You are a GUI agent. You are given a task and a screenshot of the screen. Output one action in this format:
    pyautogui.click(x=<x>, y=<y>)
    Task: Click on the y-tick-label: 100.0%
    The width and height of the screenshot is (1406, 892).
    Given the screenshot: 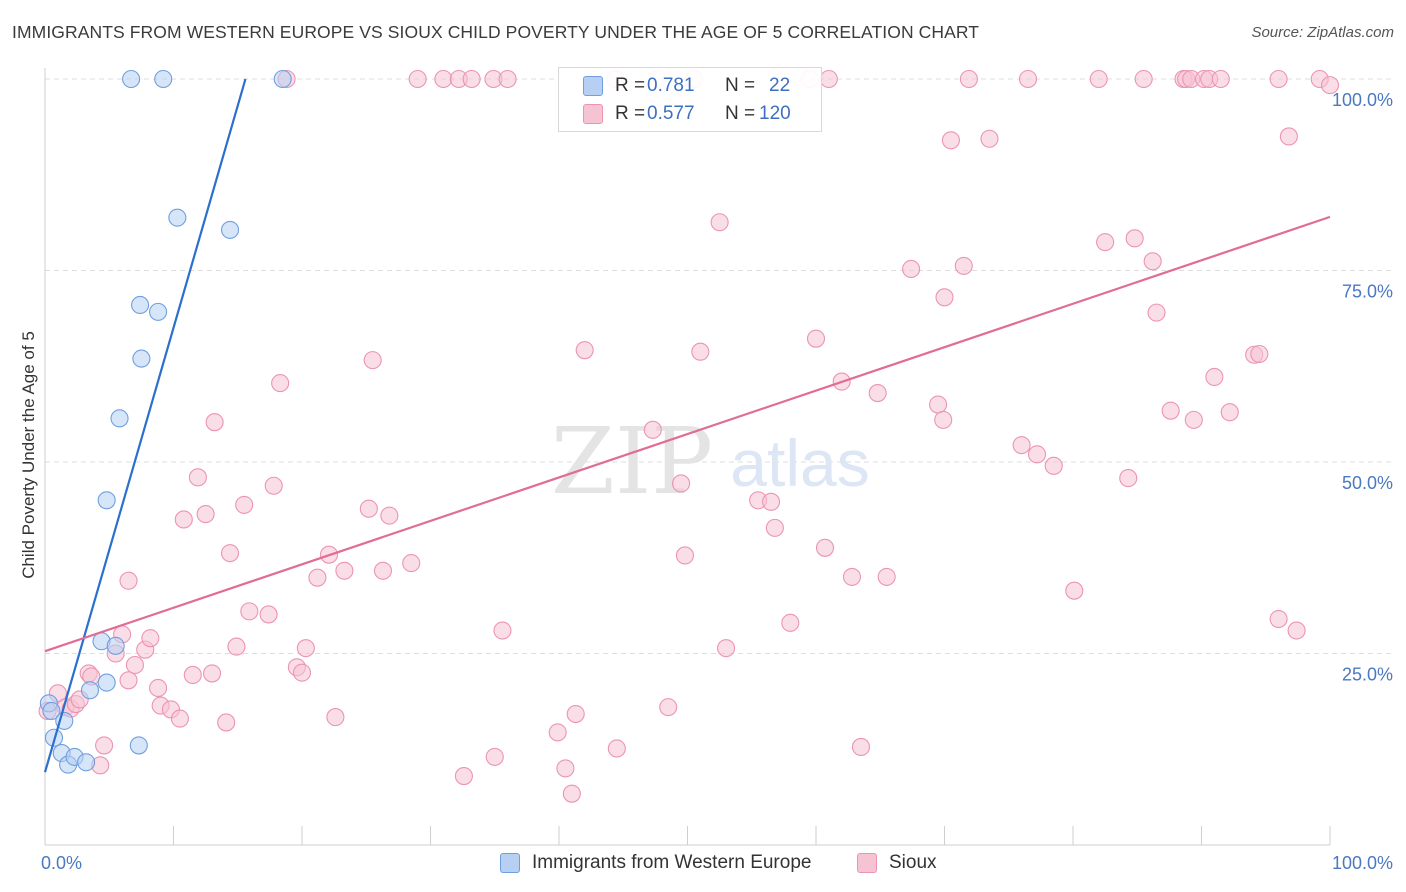 What is the action you would take?
    pyautogui.click(x=1362, y=100)
    